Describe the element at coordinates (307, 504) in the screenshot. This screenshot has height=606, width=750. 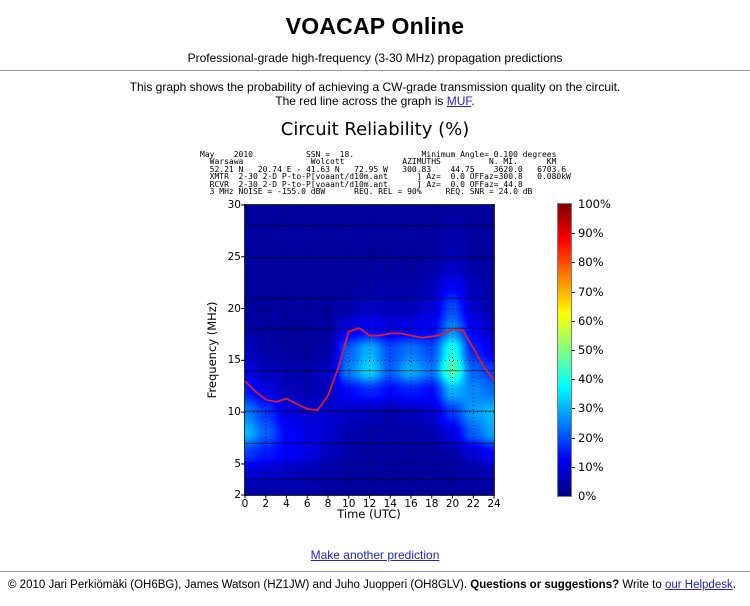
I see `x-tick-label: 6` at that location.